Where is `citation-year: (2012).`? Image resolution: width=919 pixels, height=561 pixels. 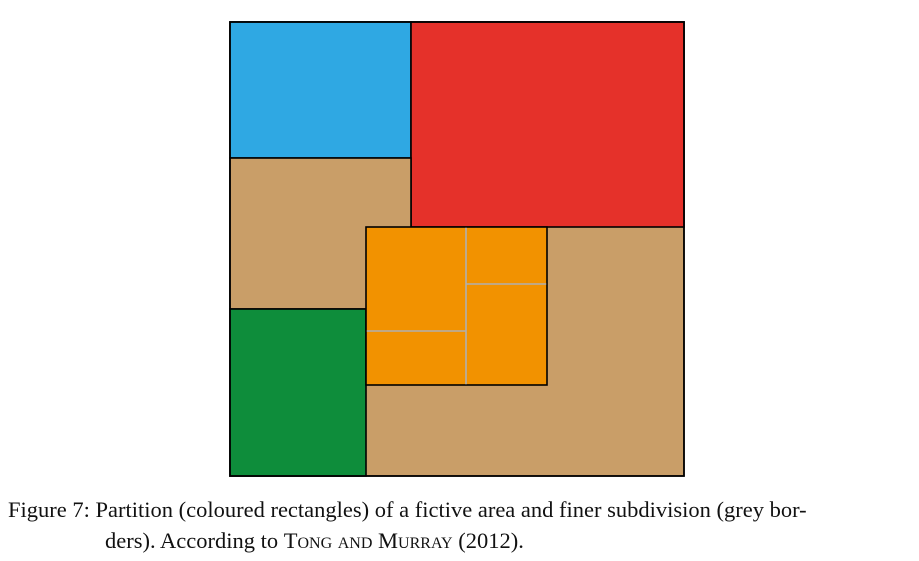
citation-year: (2012). is located at coordinates (491, 540).